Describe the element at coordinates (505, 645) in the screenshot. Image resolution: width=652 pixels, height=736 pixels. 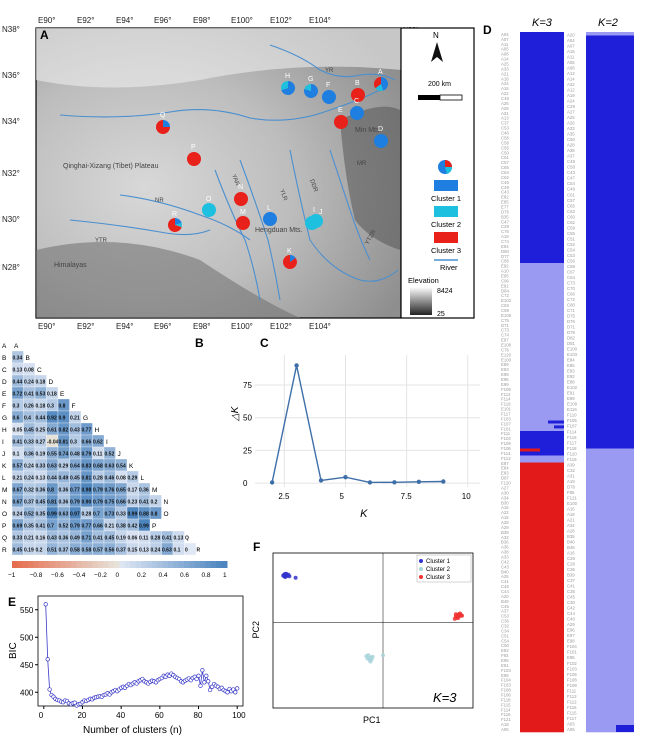
I see `sample-label-left: C50` at that location.